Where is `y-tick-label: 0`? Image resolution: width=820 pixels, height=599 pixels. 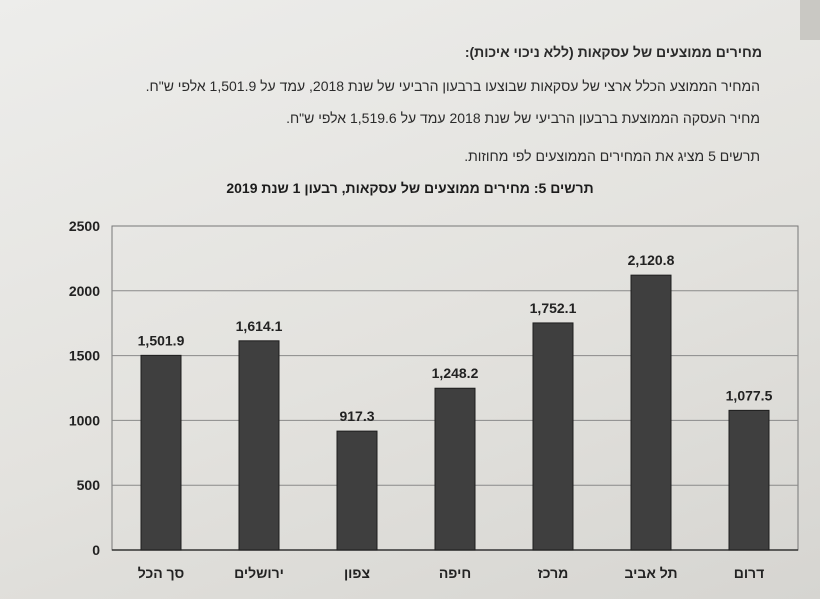
y-tick-label: 0 is located at coordinates (96, 550).